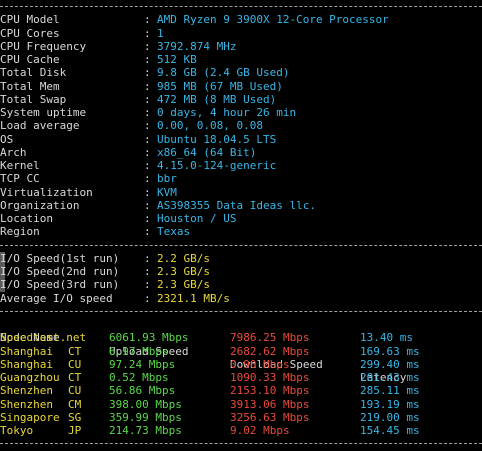 The width and height of the screenshot is (482, 451). What do you see at coordinates (270, 391) in the screenshot?
I see `download-speed: 2153.10 Mbps` at bounding box center [270, 391].